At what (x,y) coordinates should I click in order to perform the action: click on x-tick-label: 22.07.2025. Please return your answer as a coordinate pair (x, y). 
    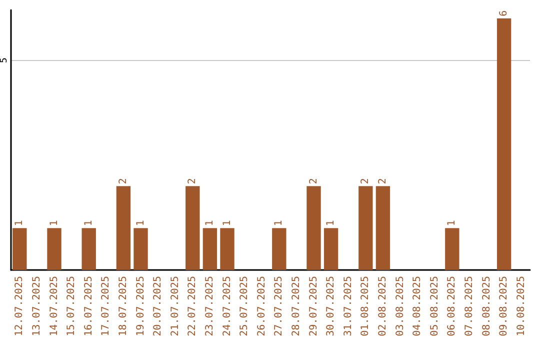
    Looking at the image, I should click on (192, 306).